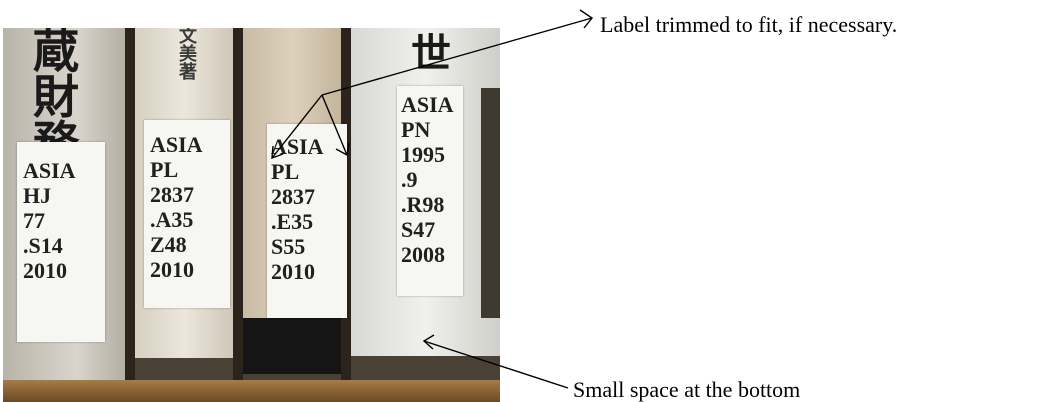 This screenshot has width=1037, height=402. What do you see at coordinates (430, 191) in the screenshot?
I see `call-number-label-4: ASIA PN 1995 .9 .R98 S47 2008` at bounding box center [430, 191].